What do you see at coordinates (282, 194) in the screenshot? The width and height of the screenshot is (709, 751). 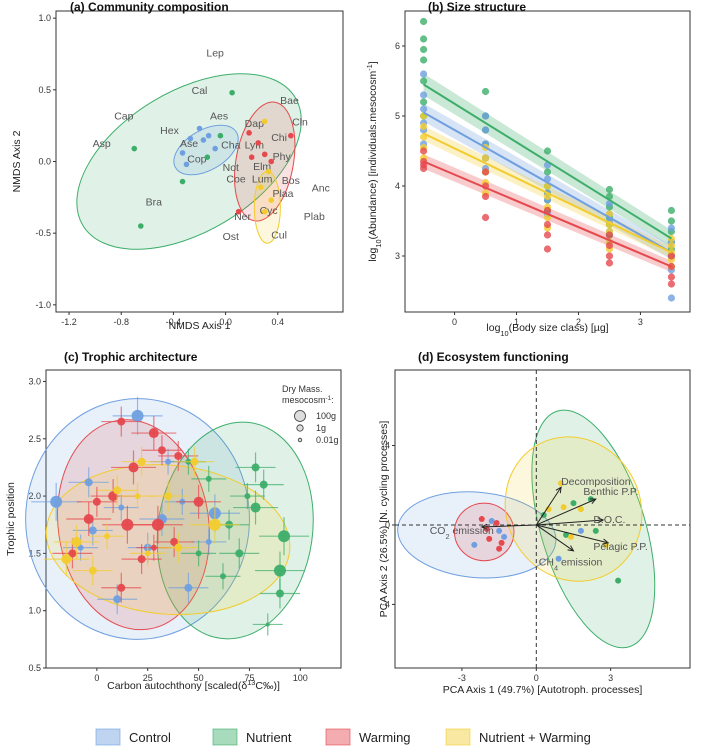 I see `species-label: Plaa` at bounding box center [282, 194].